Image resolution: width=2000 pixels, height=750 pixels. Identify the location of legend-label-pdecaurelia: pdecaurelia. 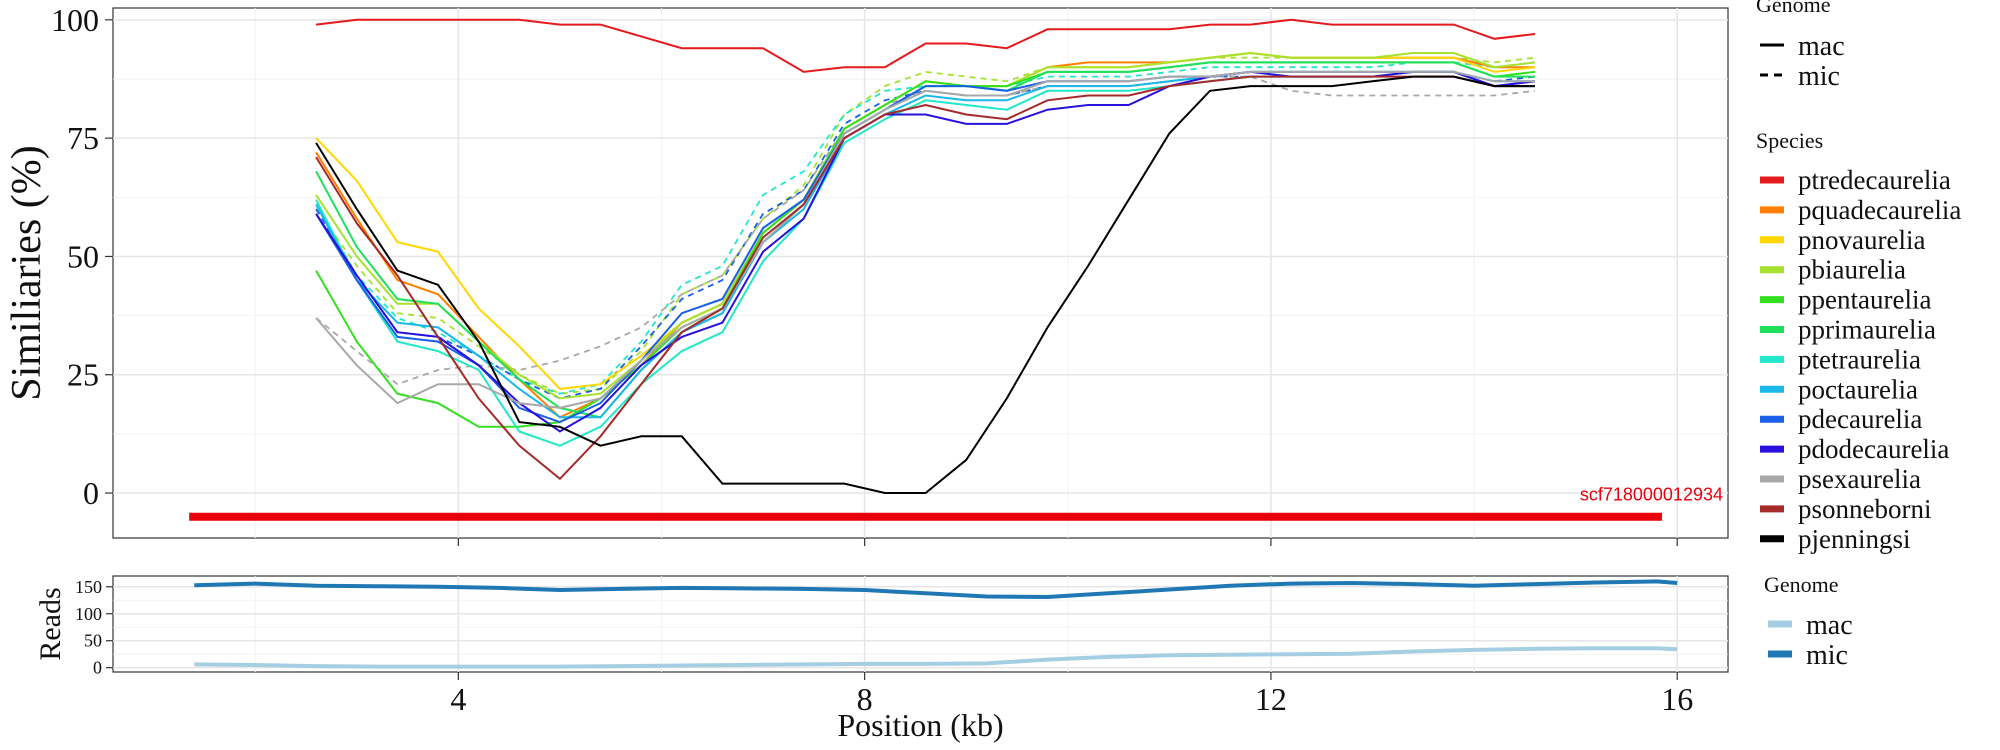
(1860, 419).